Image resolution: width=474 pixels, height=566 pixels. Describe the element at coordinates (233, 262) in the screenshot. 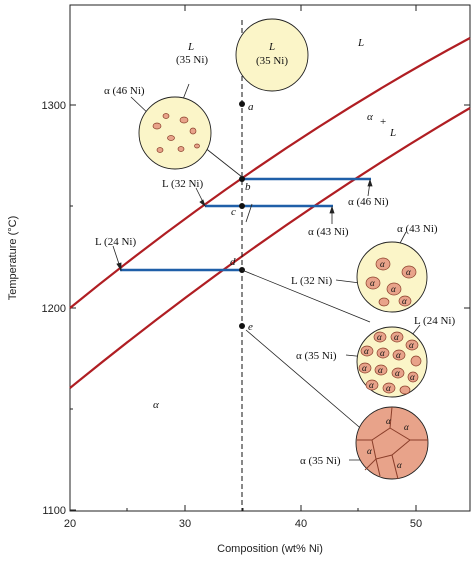

I see `point-d-label: d` at that location.